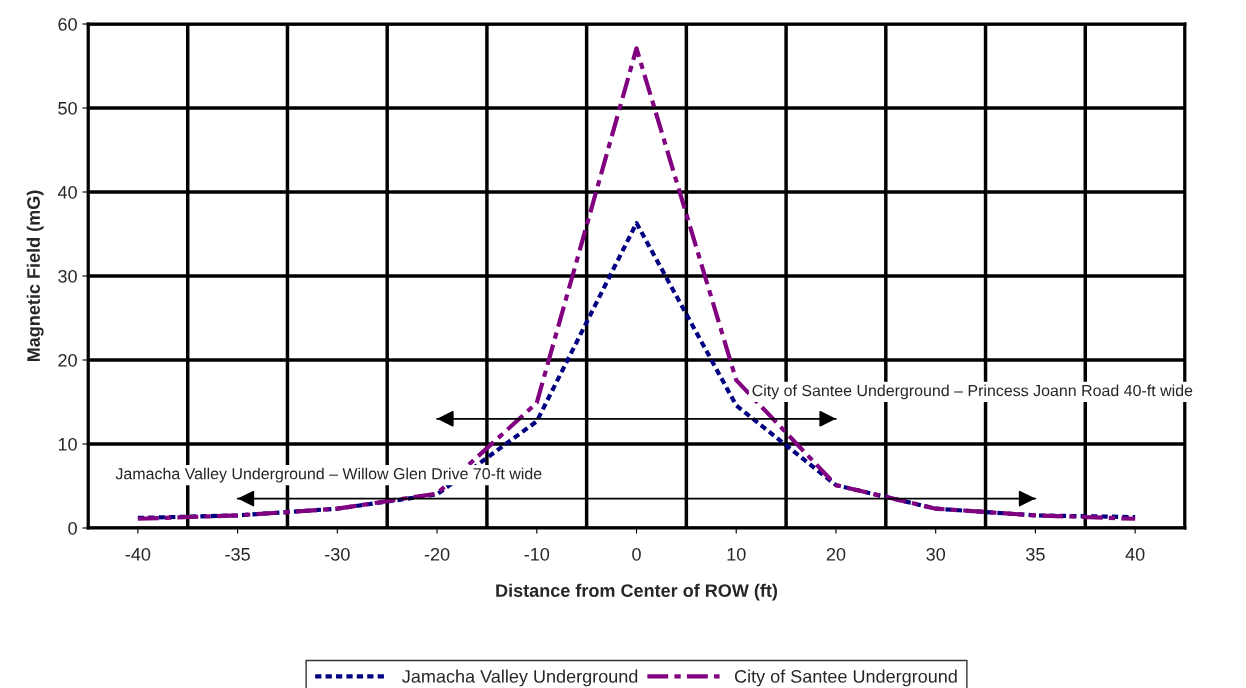 Image resolution: width=1246 pixels, height=688 pixels. What do you see at coordinates (836, 554) in the screenshot?
I see `x-tick-label: 20` at bounding box center [836, 554].